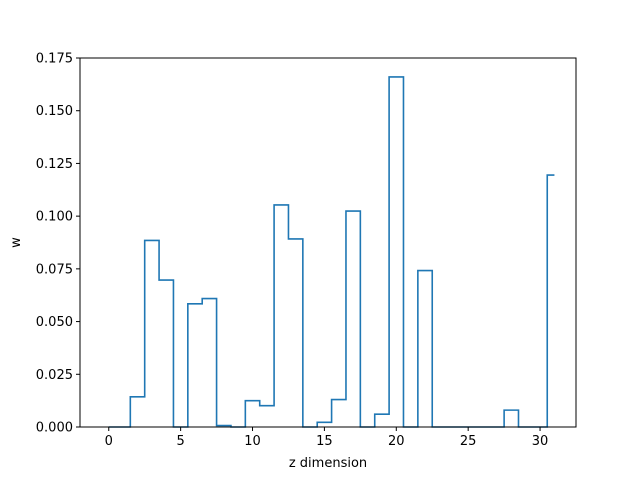 This screenshot has width=640, height=480. Describe the element at coordinates (54, 322) in the screenshot. I see `y-tick-label: 0.050` at that location.